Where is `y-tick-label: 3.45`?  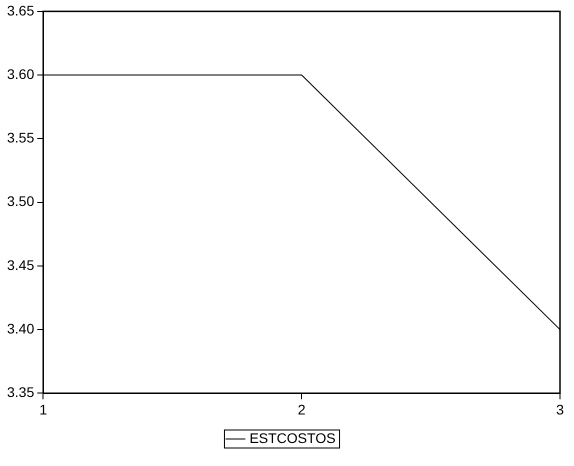
y-tick-label: 3.45 is located at coordinates (20, 264).